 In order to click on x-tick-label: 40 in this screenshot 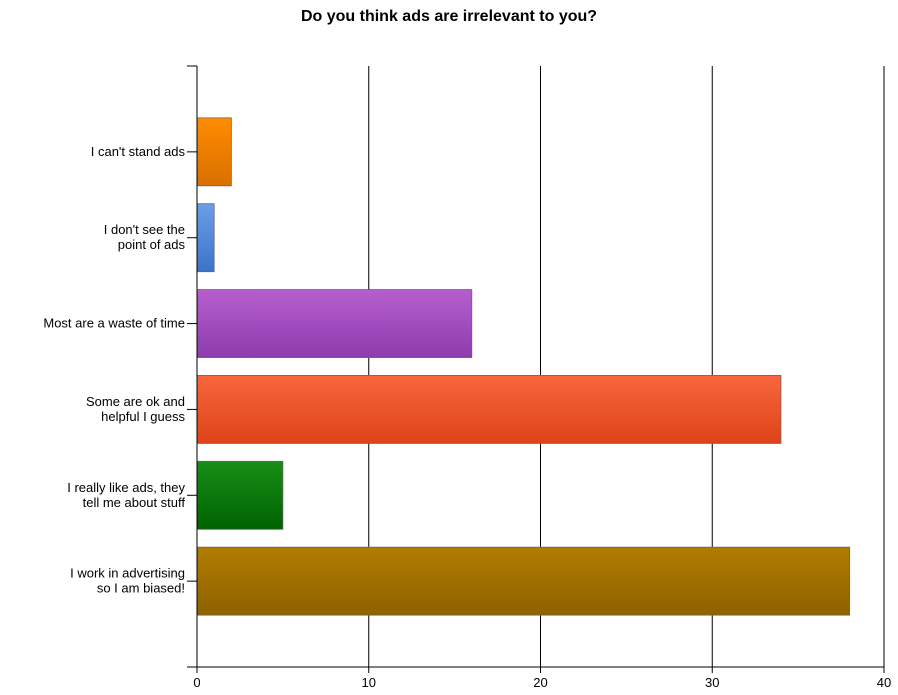, I will do `click(884, 682)`.